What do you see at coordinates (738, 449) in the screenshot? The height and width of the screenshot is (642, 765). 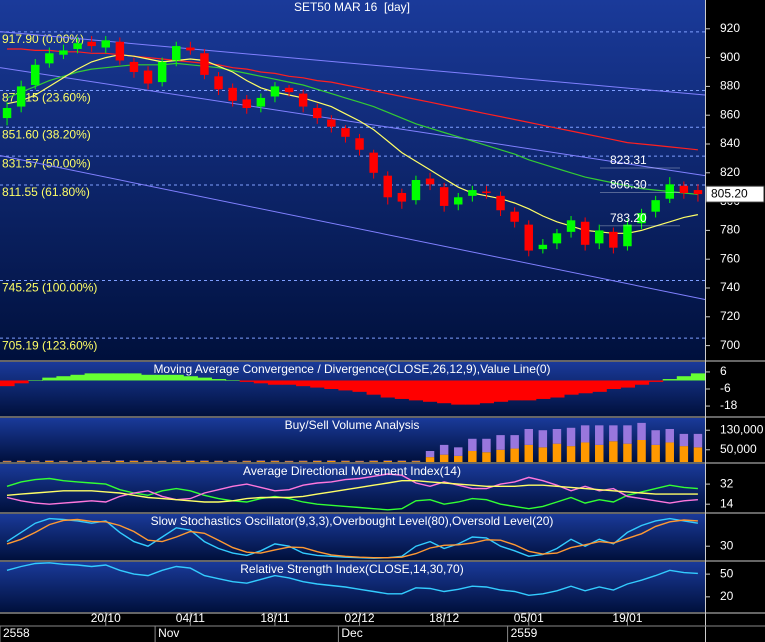 I see `y-tick-label: 50,000` at bounding box center [738, 449].